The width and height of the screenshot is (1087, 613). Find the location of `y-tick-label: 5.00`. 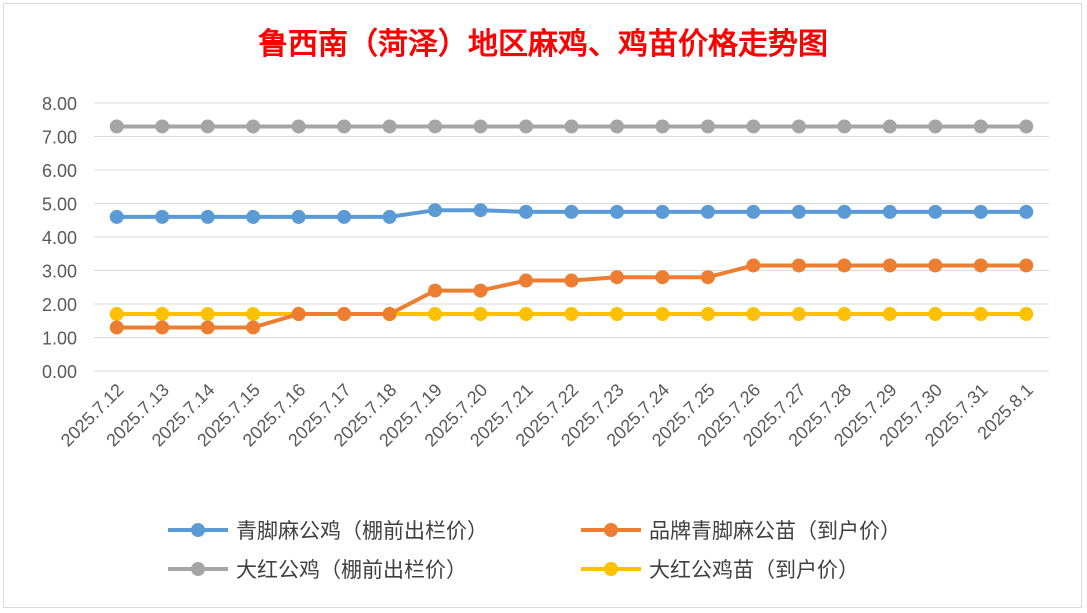

y-tick-label: 5.00 is located at coordinates (59, 205).